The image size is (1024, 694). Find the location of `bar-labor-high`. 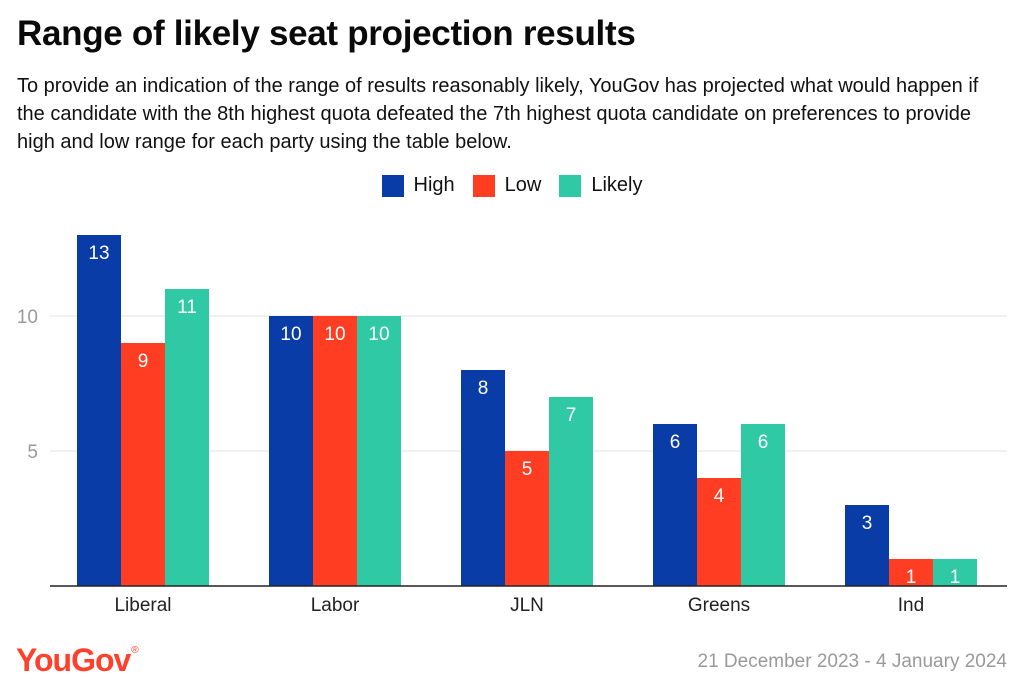

bar-labor-high is located at coordinates (291, 451).